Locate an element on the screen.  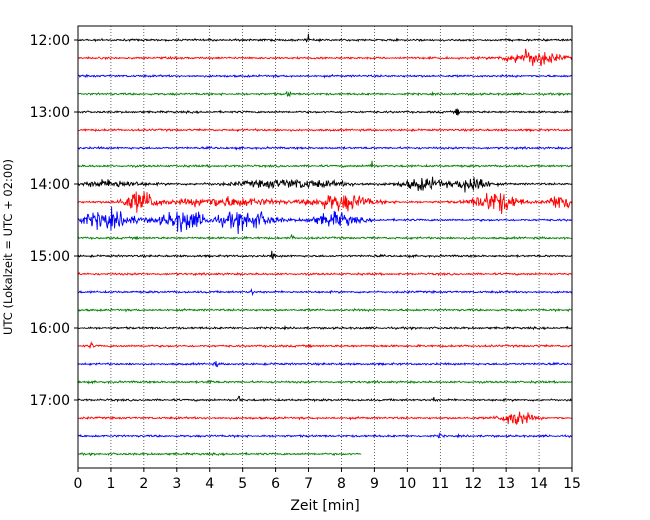
y-tick-label-2: 14:00 is located at coordinates (50, 185).